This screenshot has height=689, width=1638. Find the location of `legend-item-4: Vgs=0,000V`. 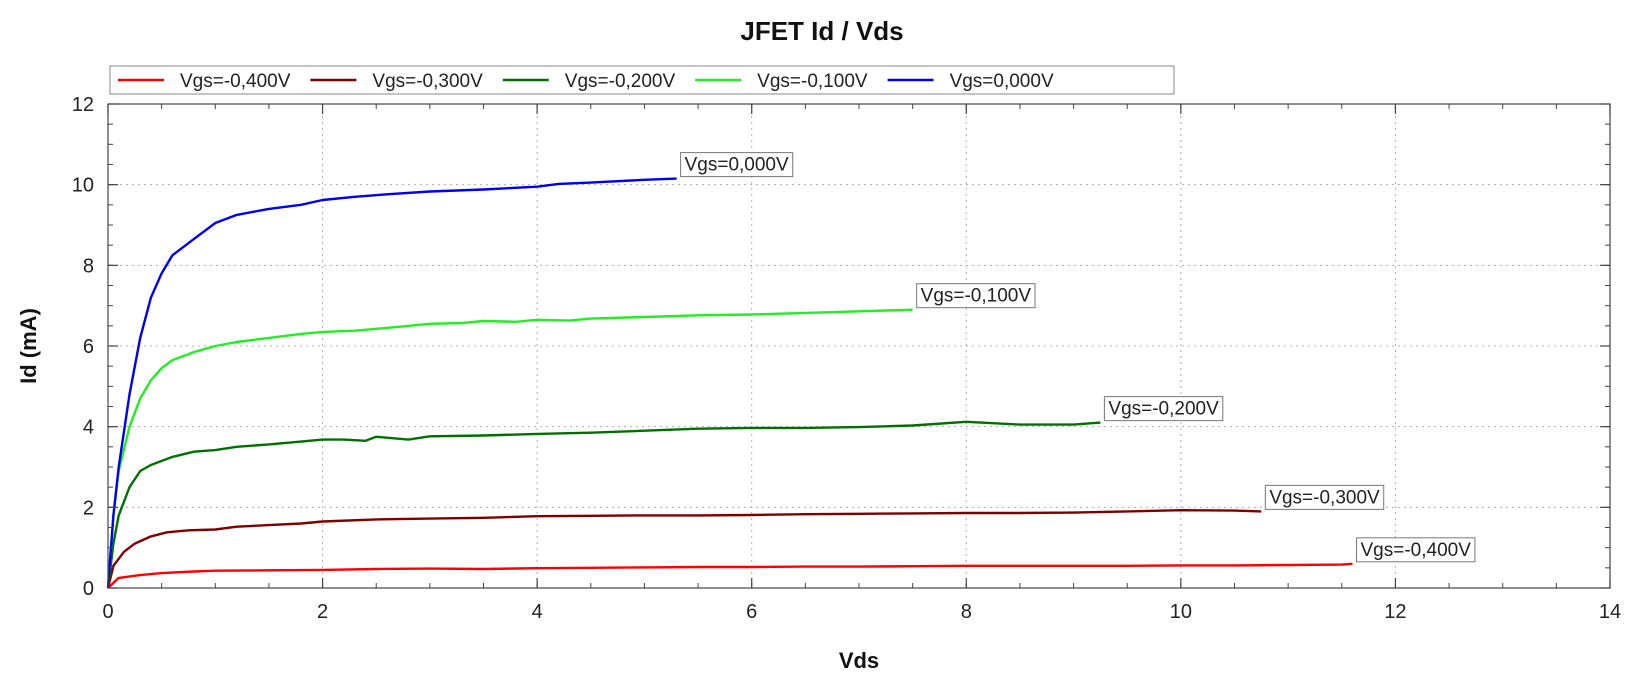

legend-item-4: Vgs=0,000V is located at coordinates (970, 81).